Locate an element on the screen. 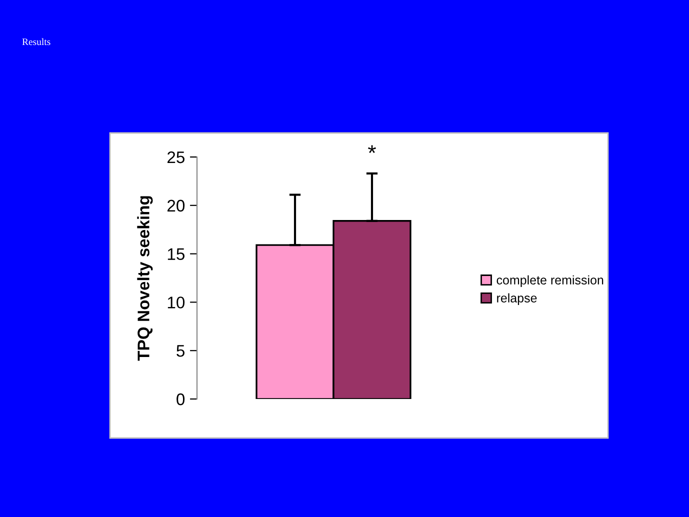  y-tick-label: 15 is located at coordinates (176, 254).